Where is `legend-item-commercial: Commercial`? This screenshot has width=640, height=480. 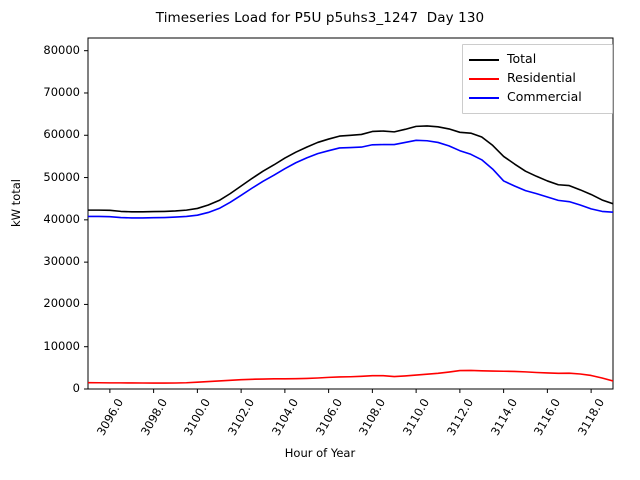 legend-item-commercial: Commercial is located at coordinates (537, 97).